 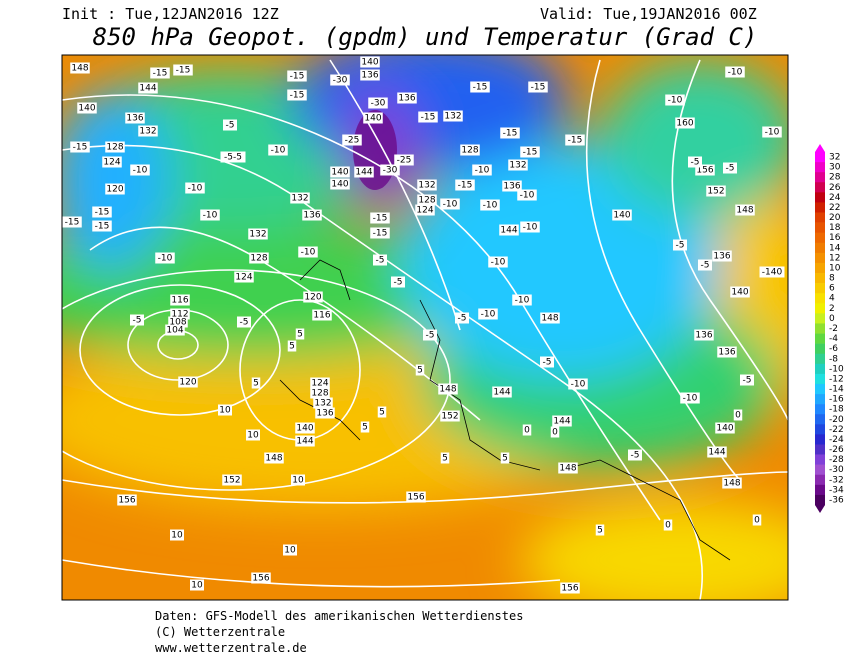 I want to click on colorbar-label: -24, so click(x=836, y=440).